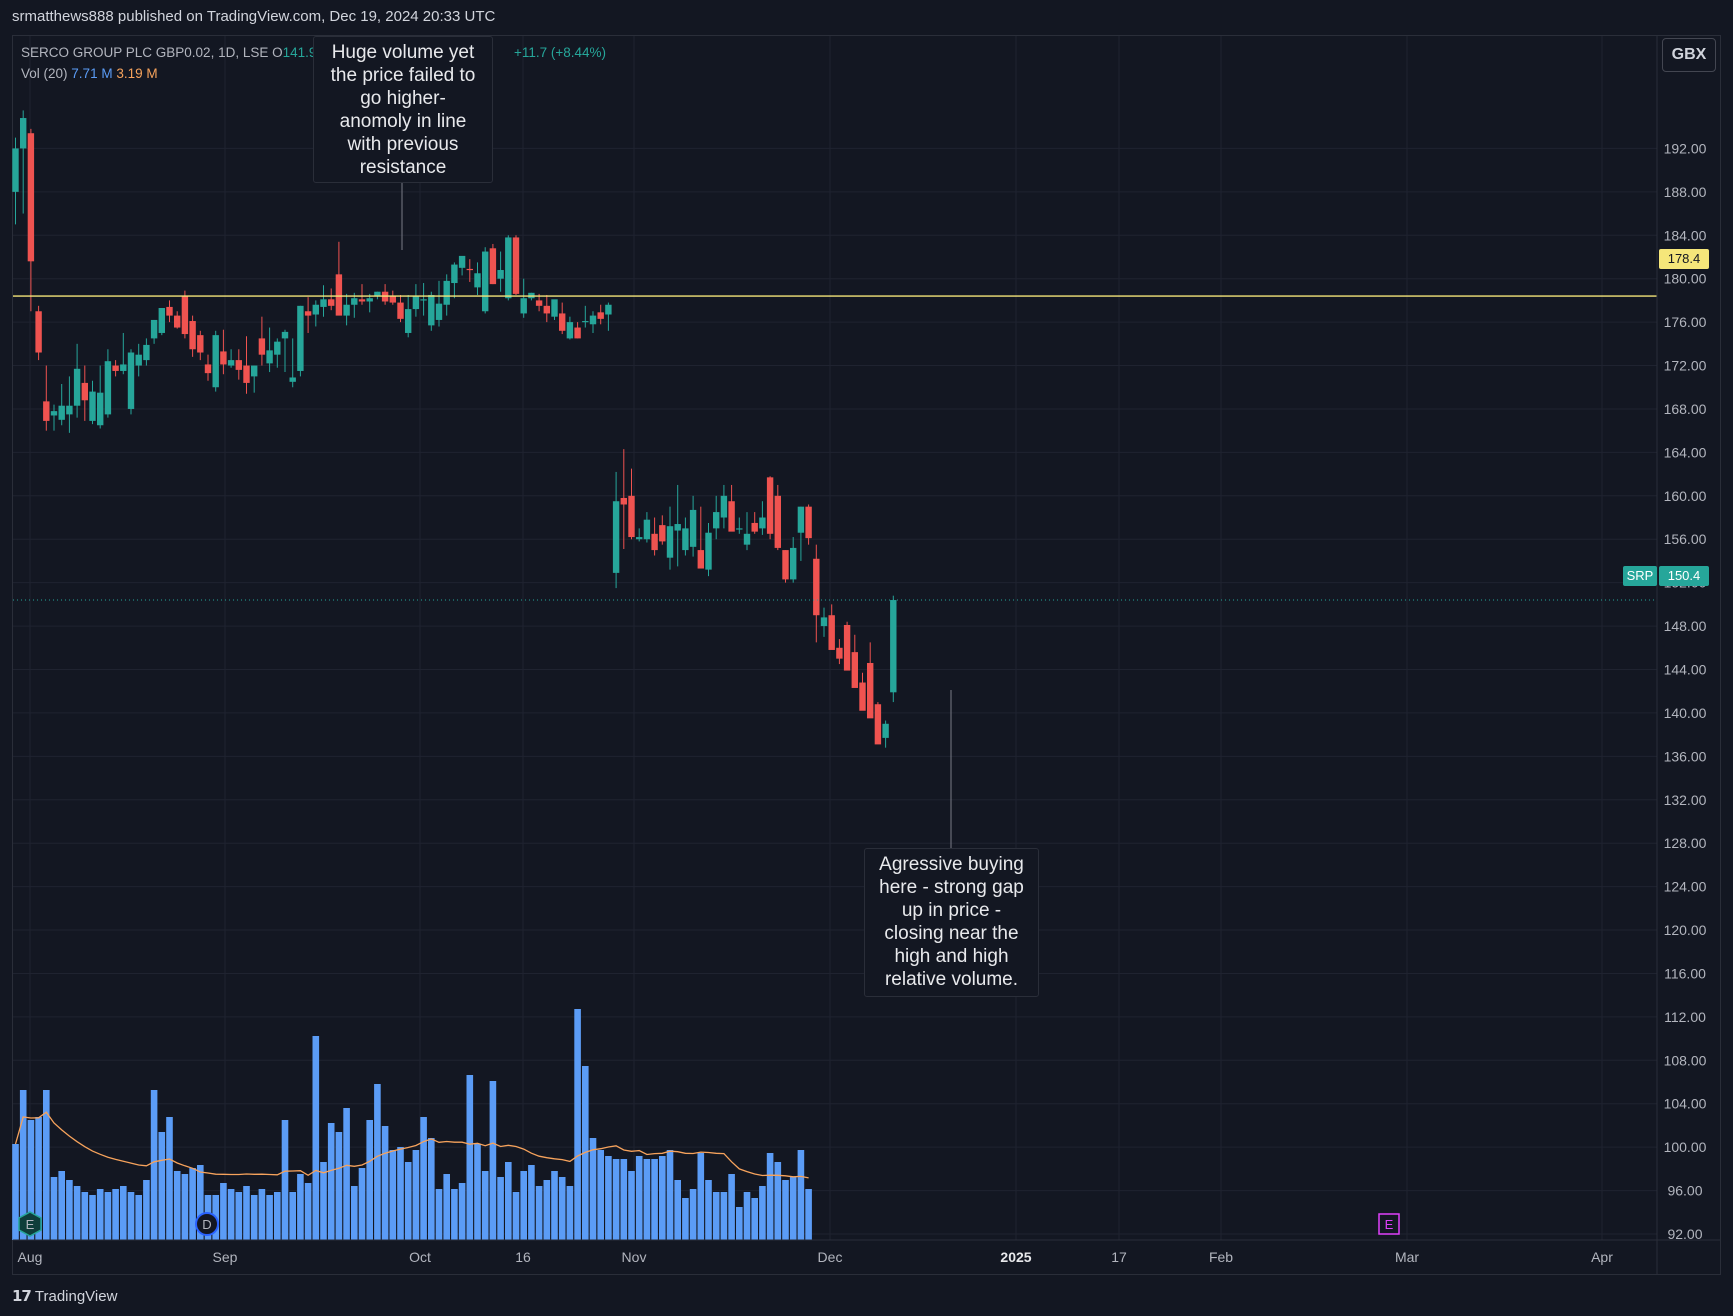  Describe the element at coordinates (1685, 539) in the screenshot. I see `y-tick-label: 156.00` at that location.